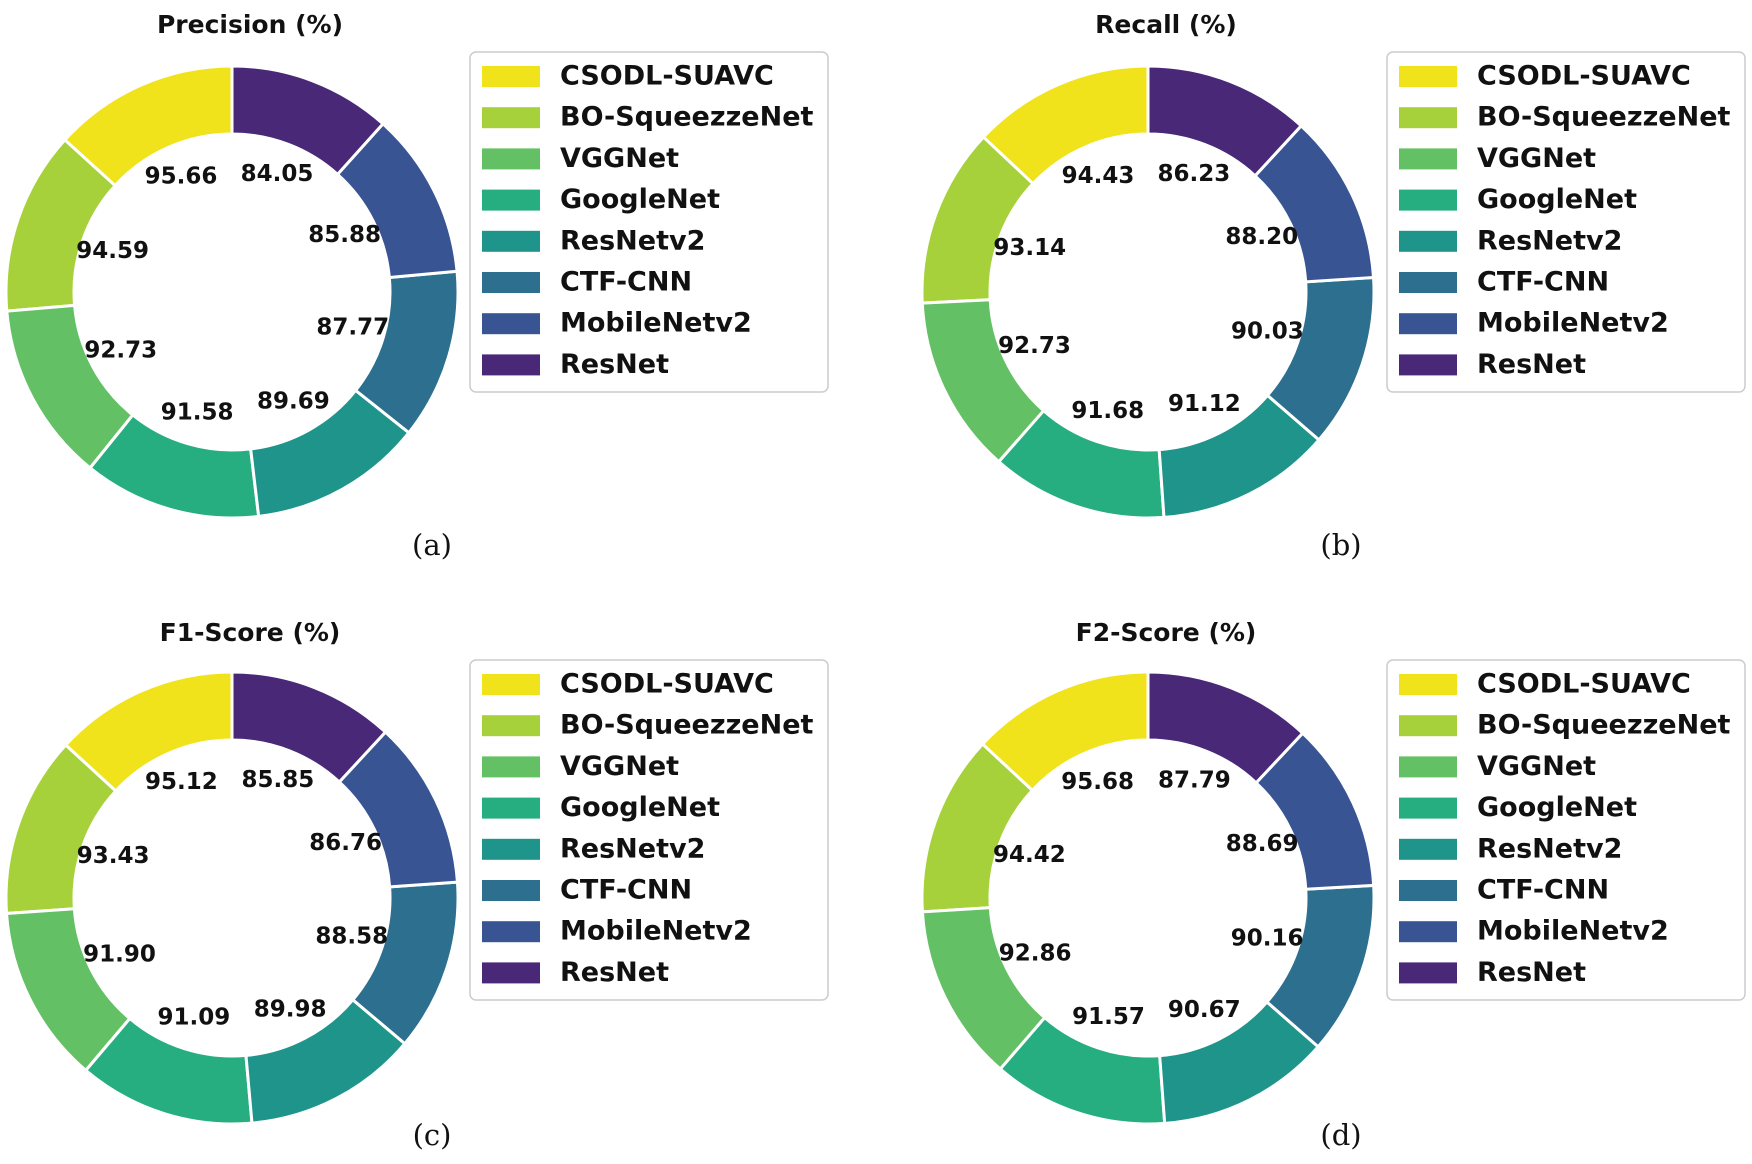 This screenshot has height=1164, width=1752. Describe the element at coordinates (1204, 1010) in the screenshot. I see `value-label-resnetv2: 90.67` at that location.